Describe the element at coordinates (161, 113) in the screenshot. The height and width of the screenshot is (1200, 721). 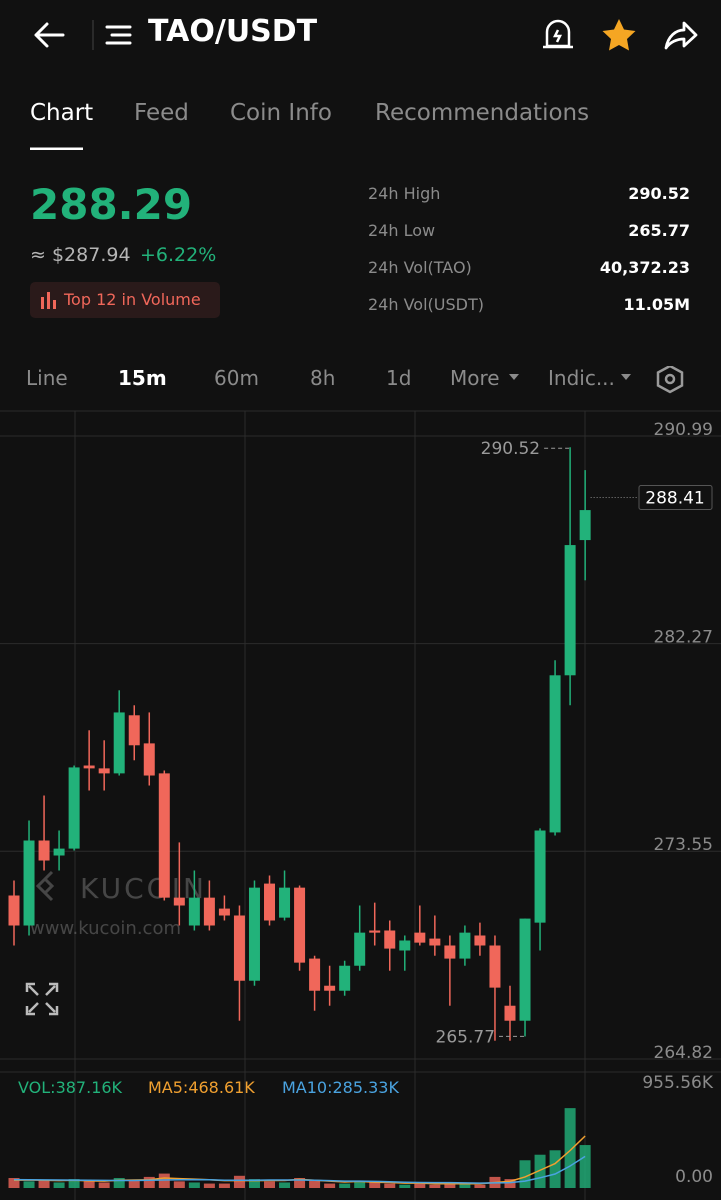
I see `tab: Feed` at that location.